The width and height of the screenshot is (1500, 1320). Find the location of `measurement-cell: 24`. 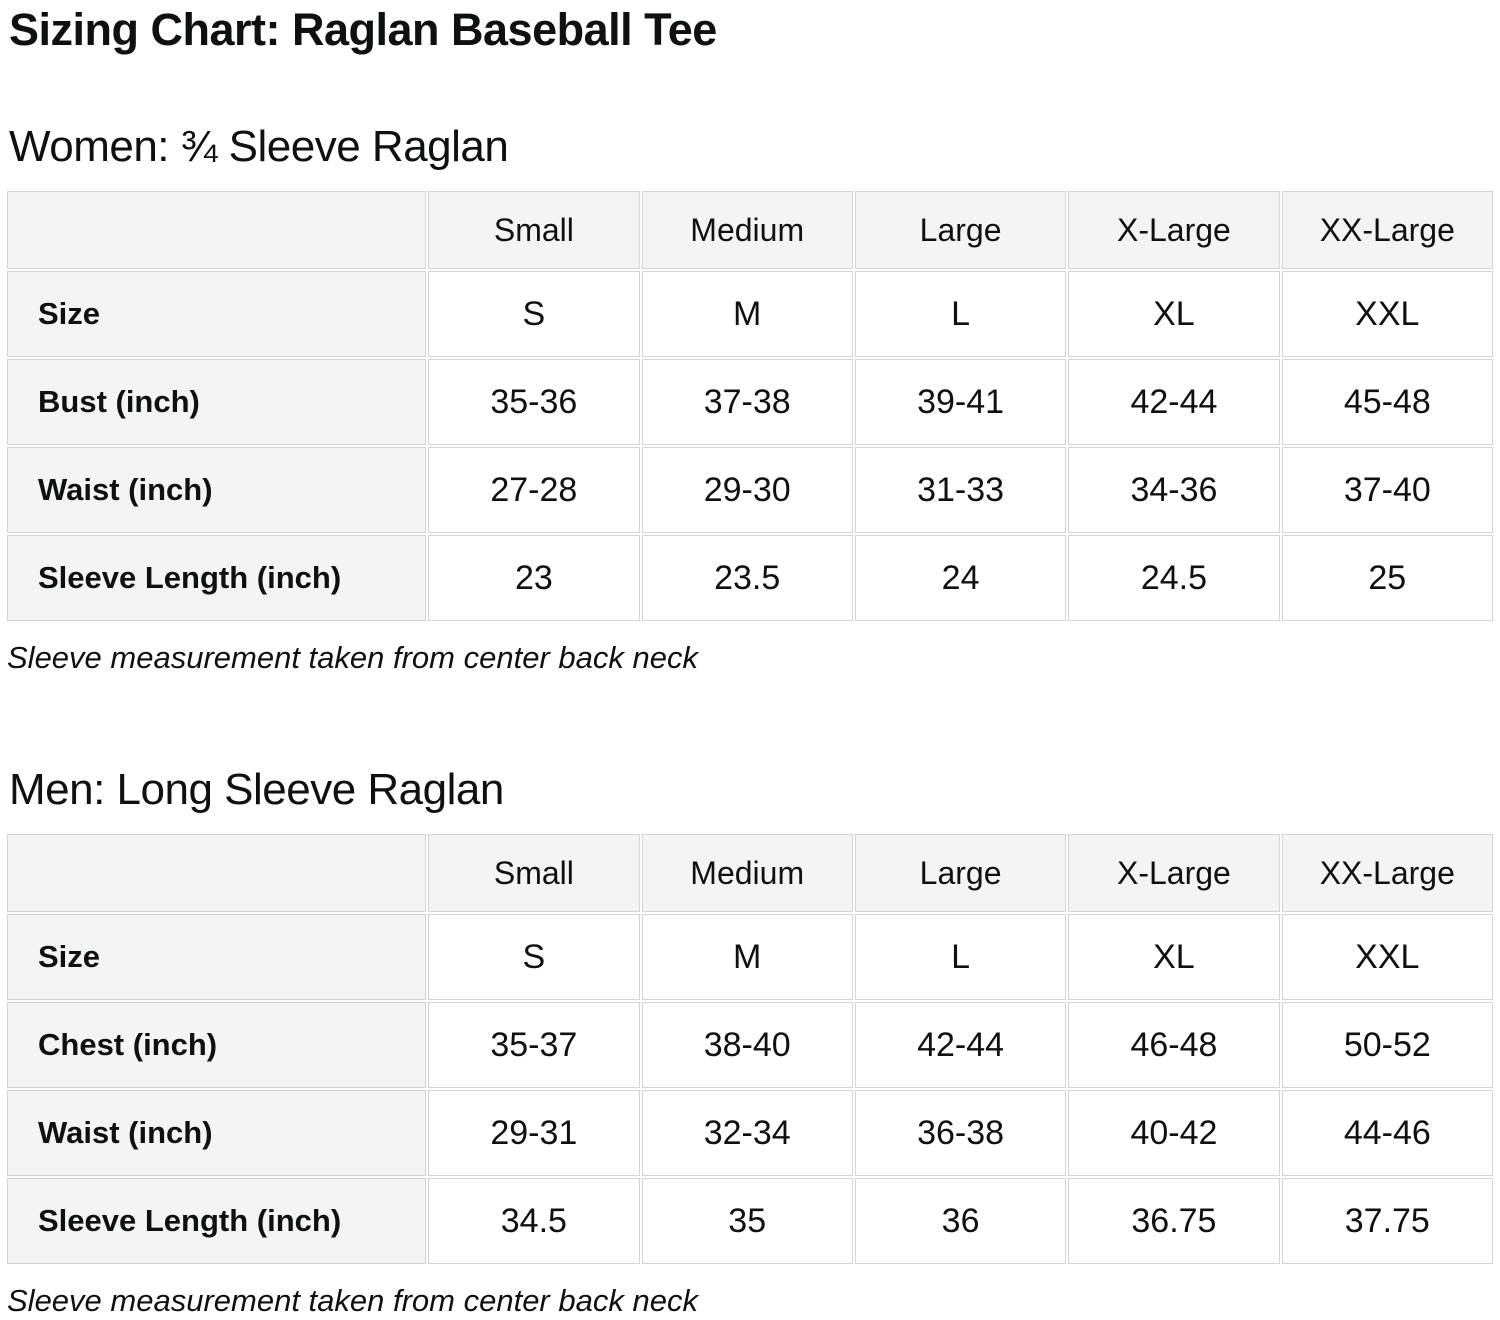

measurement-cell: 24 is located at coordinates (960, 578).